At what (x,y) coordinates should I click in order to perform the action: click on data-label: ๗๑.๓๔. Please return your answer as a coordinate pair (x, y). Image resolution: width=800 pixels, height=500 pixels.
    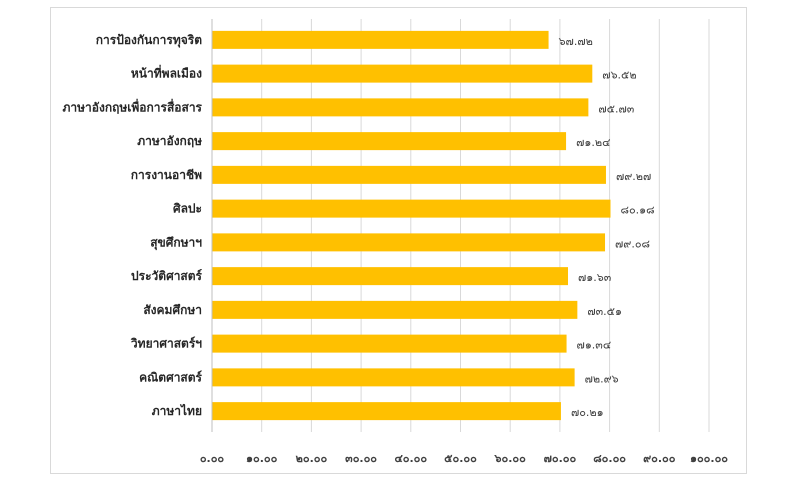
    Looking at the image, I should click on (594, 345).